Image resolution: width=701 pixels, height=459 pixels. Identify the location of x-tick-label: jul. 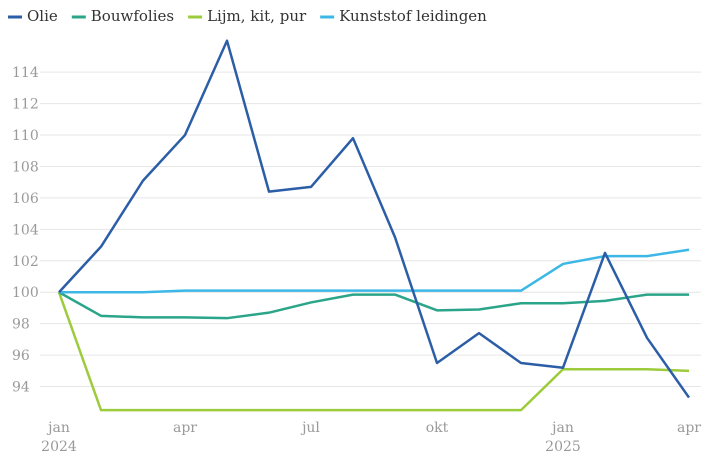
(310, 428).